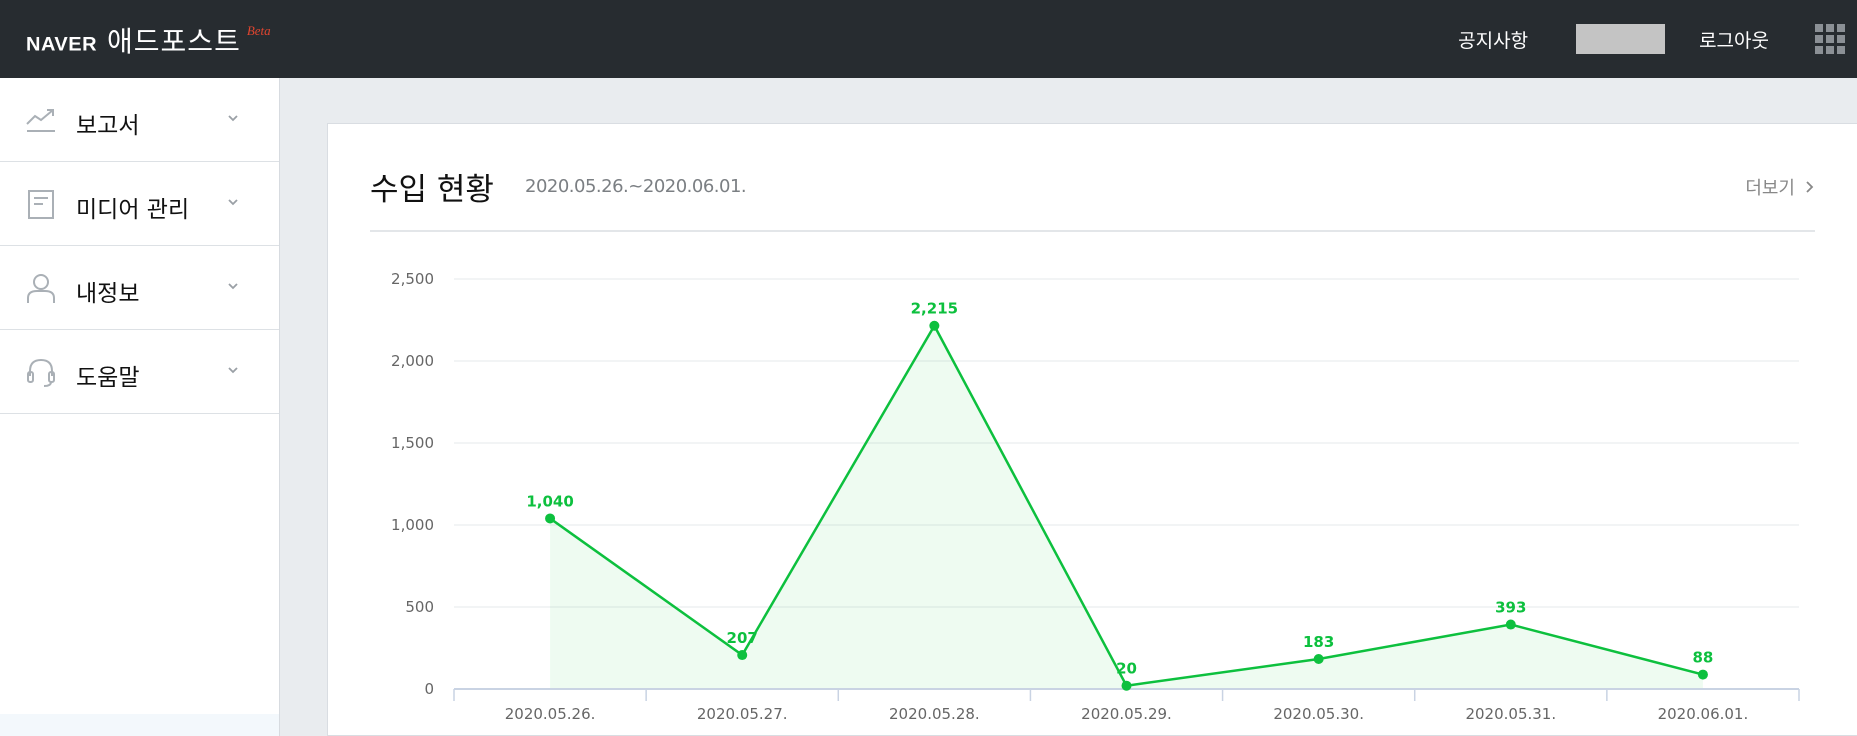  What do you see at coordinates (934, 309) in the screenshot?
I see `data-label: 2,215` at bounding box center [934, 309].